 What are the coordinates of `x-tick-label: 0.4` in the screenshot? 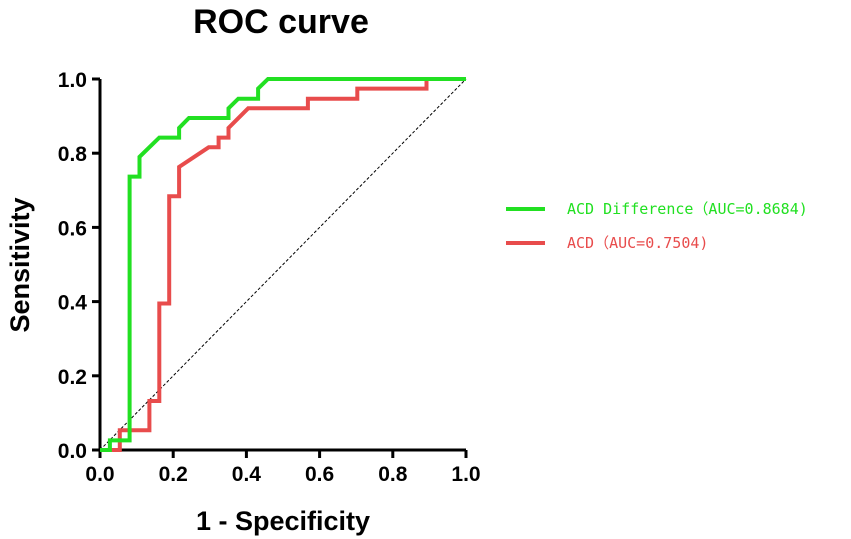 It's located at (247, 474).